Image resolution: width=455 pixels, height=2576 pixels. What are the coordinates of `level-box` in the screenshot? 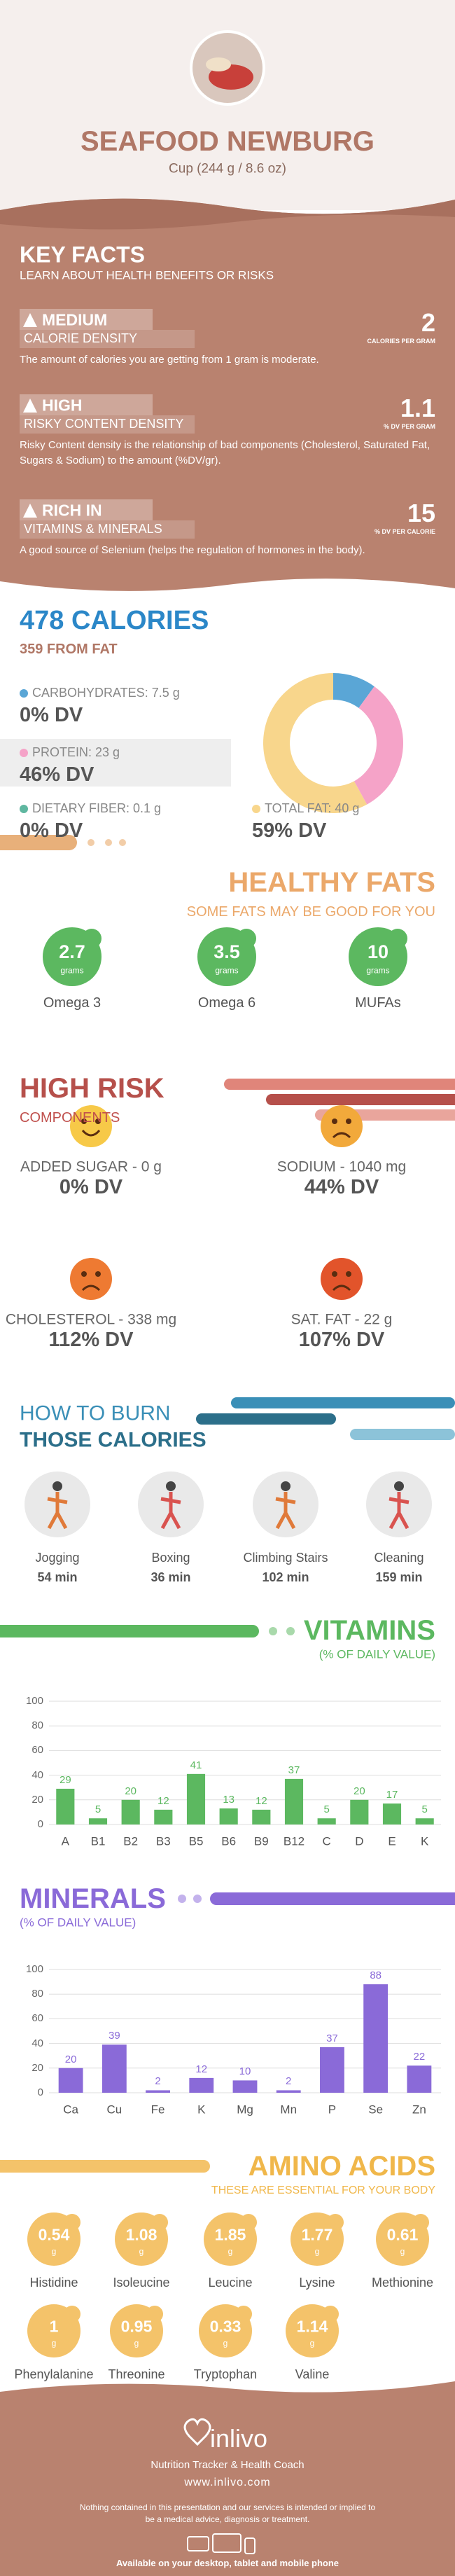 It's located at (86, 510).